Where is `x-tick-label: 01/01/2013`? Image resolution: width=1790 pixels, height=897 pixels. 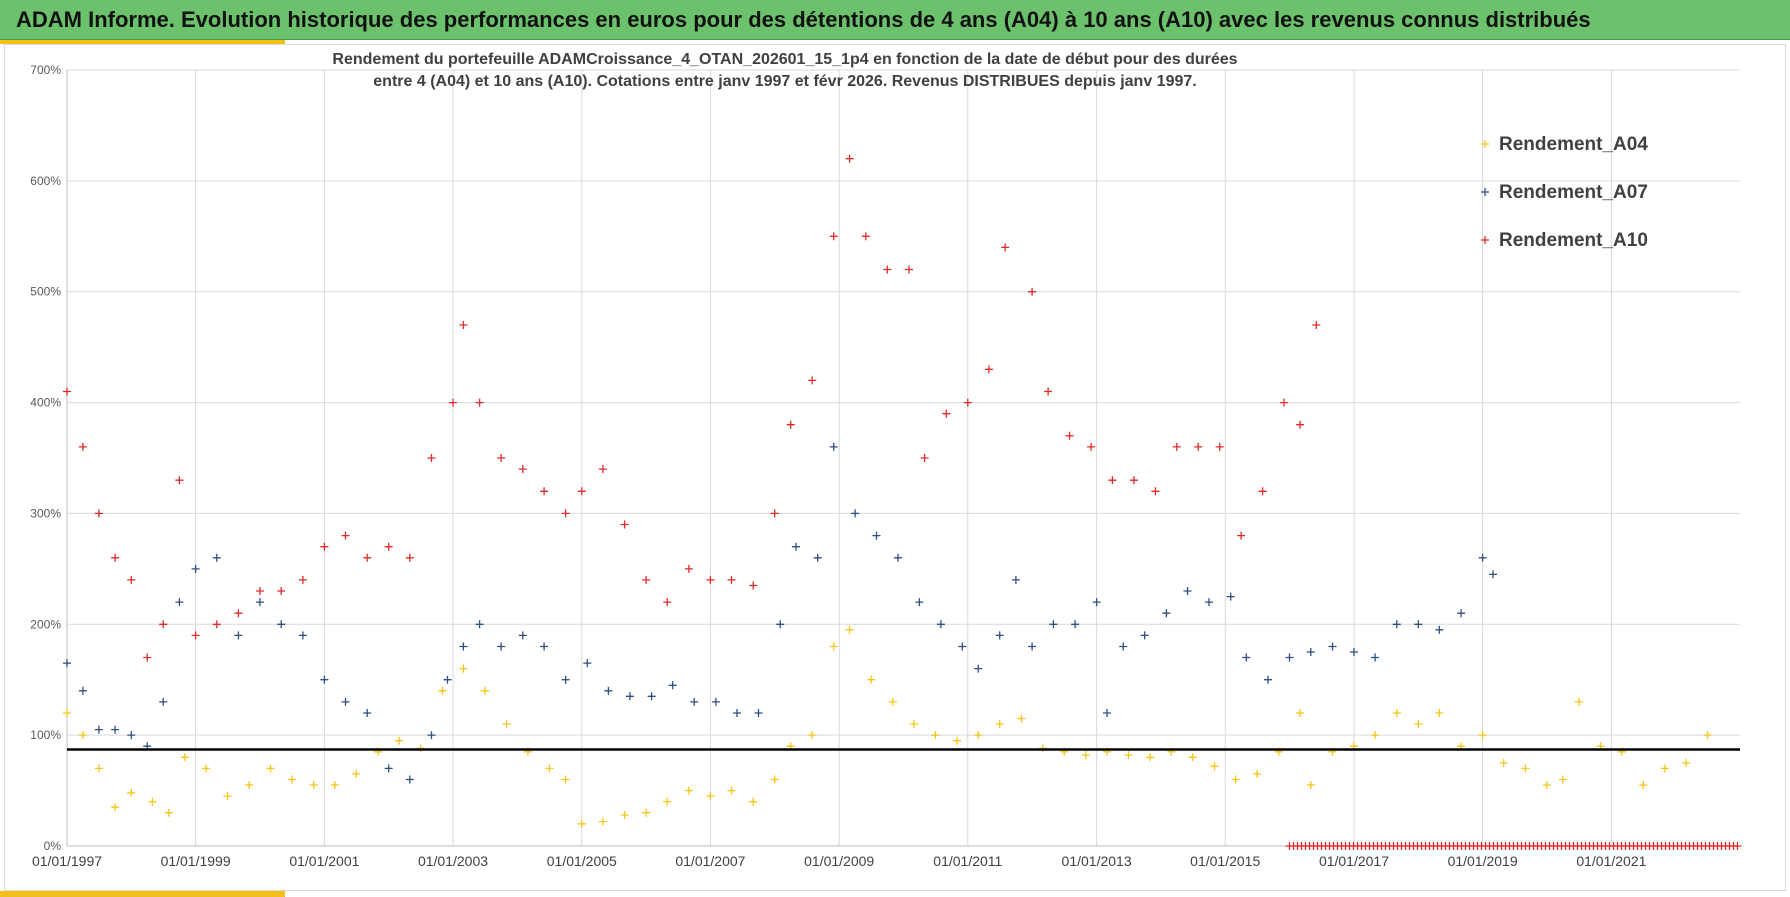 x-tick-label: 01/01/2013 is located at coordinates (1097, 861).